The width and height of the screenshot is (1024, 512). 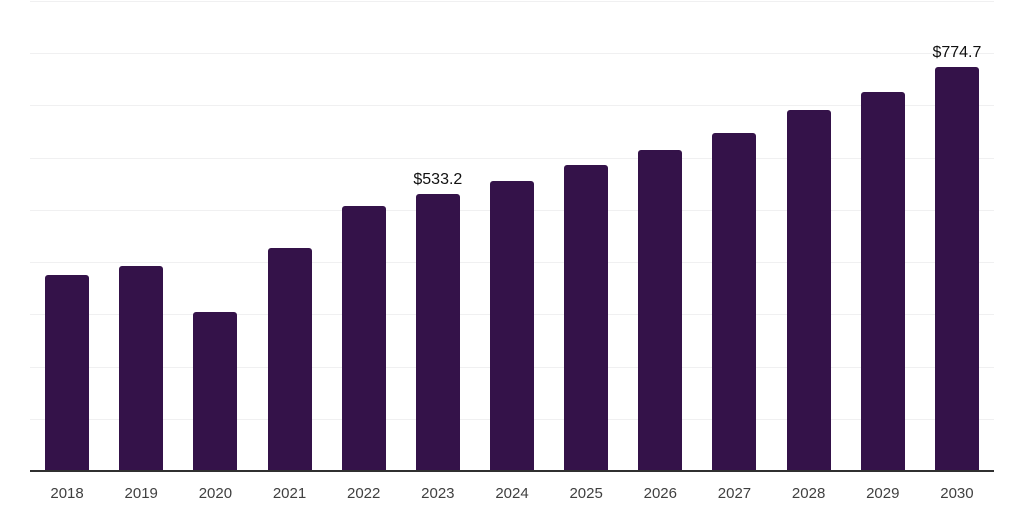 I want to click on bar-2027, so click(x=734, y=302).